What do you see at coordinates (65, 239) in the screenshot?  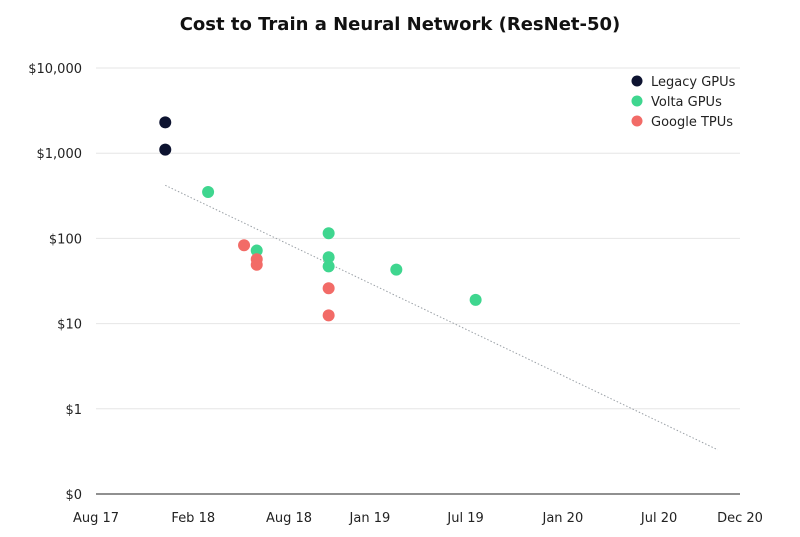 I see `y-tick-label: $100` at bounding box center [65, 239].